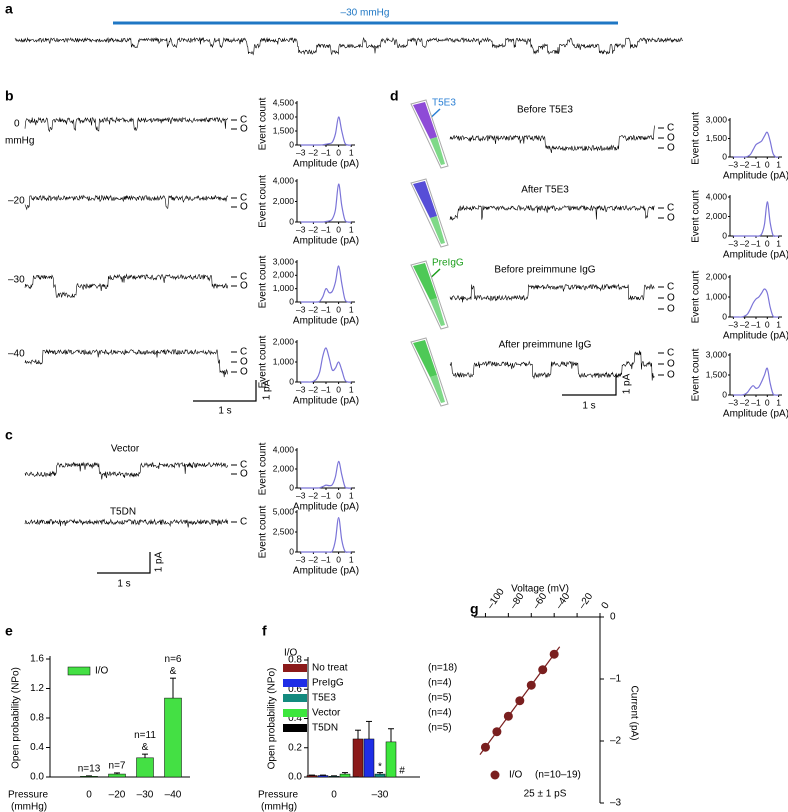  I want to click on trace-title: Vector, so click(125, 449).